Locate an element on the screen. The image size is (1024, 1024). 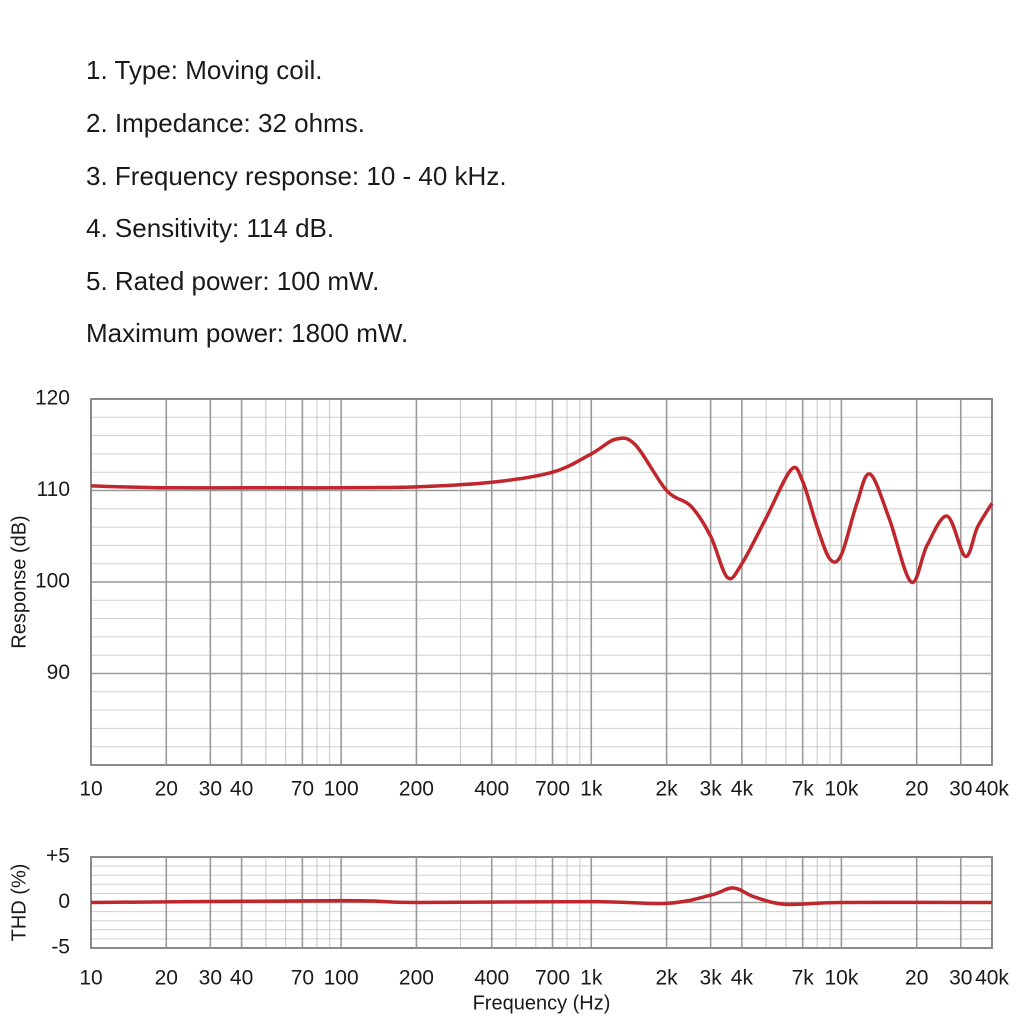
spec-line: 3. Frequency response: 10 - 40 kHz. is located at coordinates (296, 176).